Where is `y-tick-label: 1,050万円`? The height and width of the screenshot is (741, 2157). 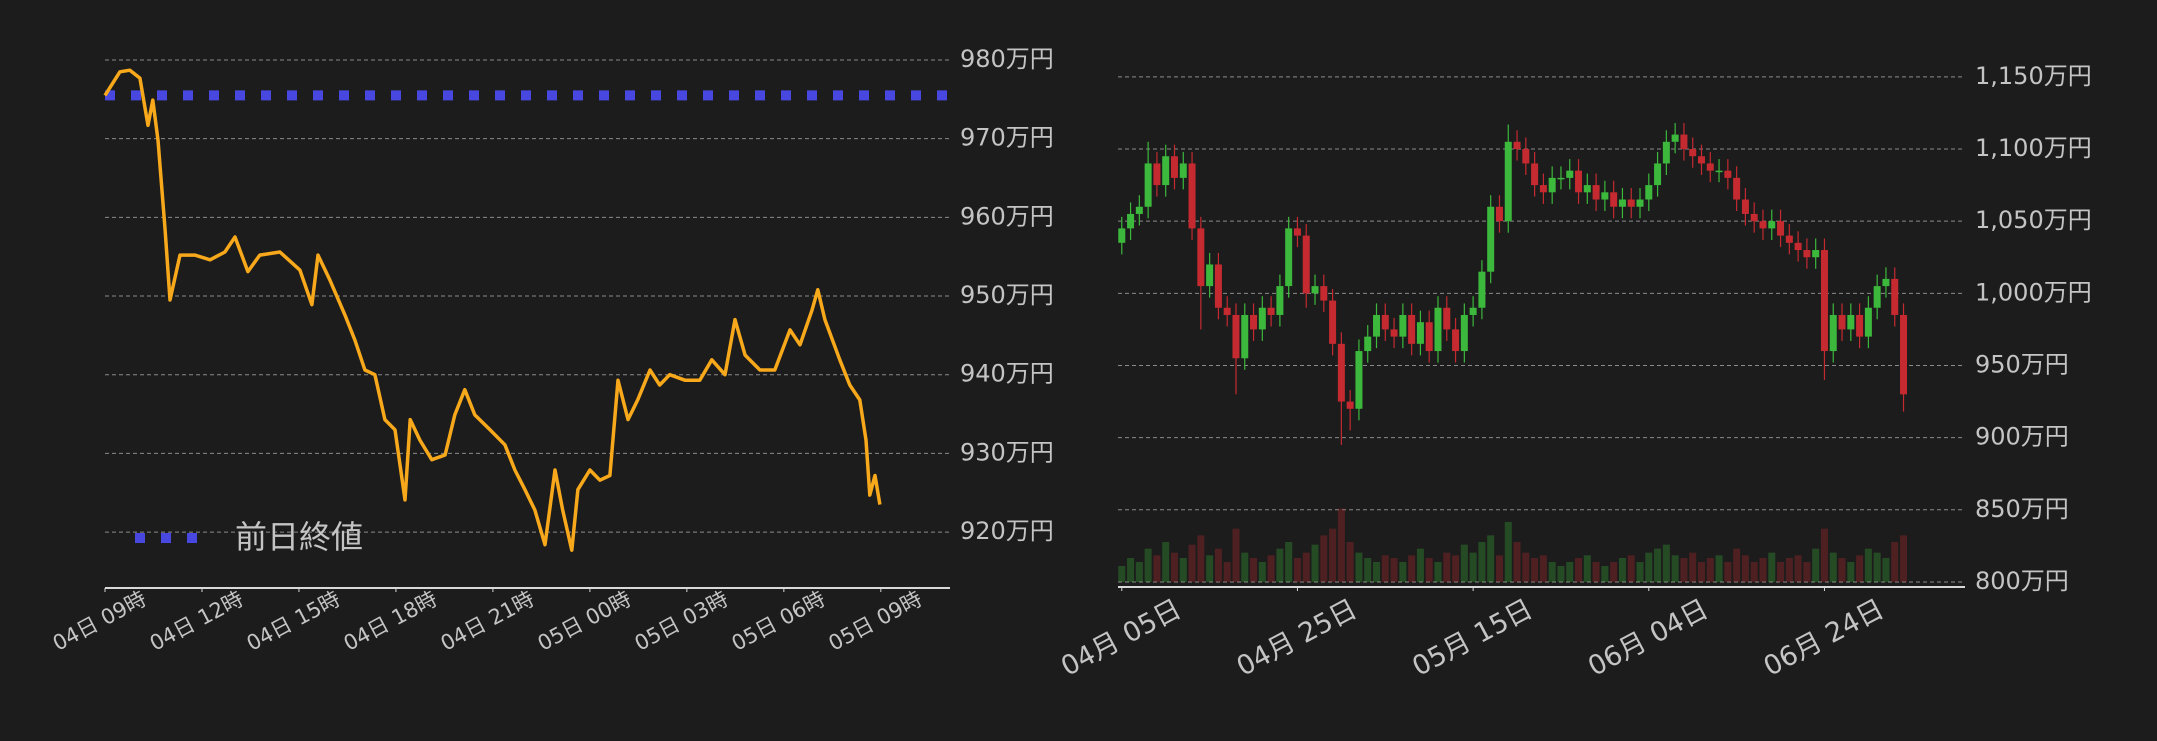 y-tick-label: 1,050万円 is located at coordinates (2033, 220).